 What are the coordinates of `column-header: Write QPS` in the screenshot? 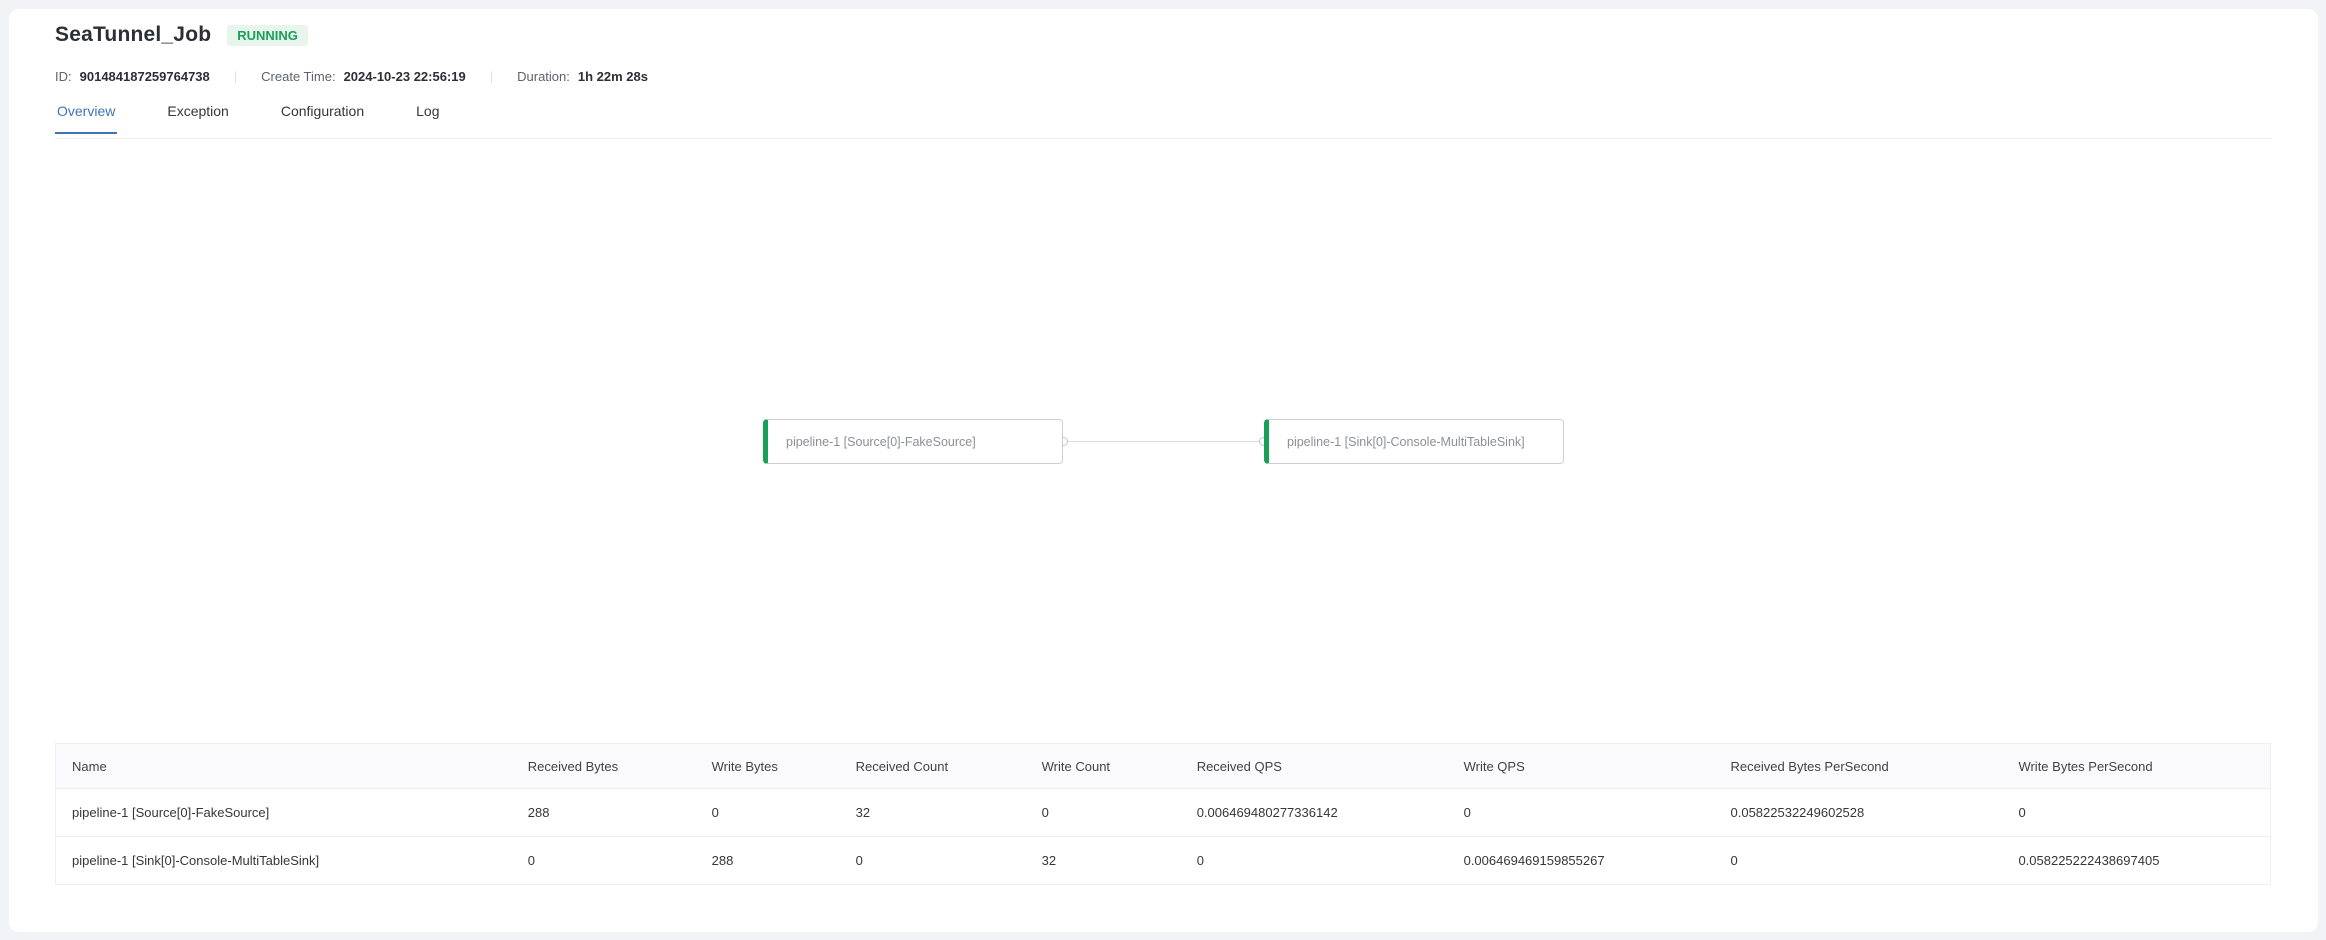 It's located at (1581, 766).